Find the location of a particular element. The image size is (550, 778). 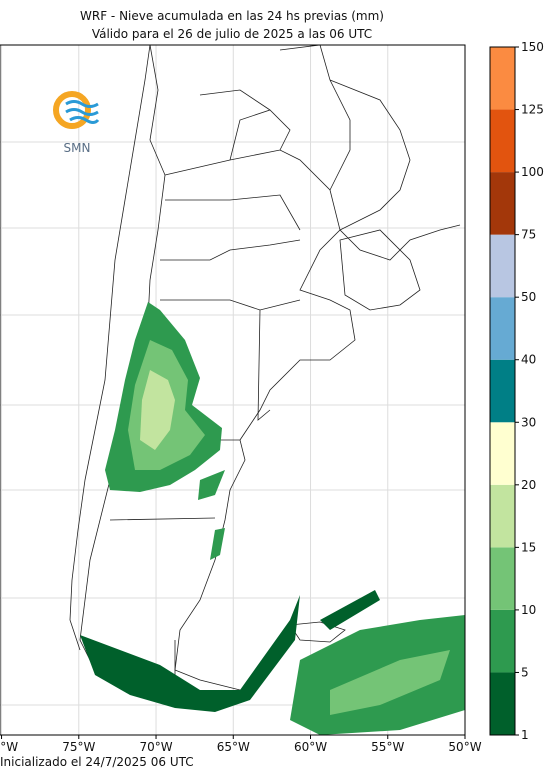

footer: Inicializado el 24/7/2025 06 UTC is located at coordinates (97, 762).